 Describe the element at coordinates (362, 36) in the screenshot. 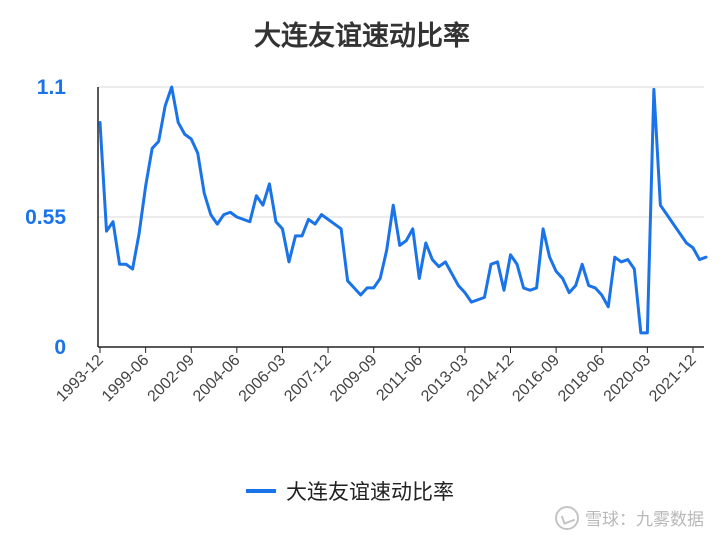

I see `chart-title: 大连友谊速动比率` at that location.